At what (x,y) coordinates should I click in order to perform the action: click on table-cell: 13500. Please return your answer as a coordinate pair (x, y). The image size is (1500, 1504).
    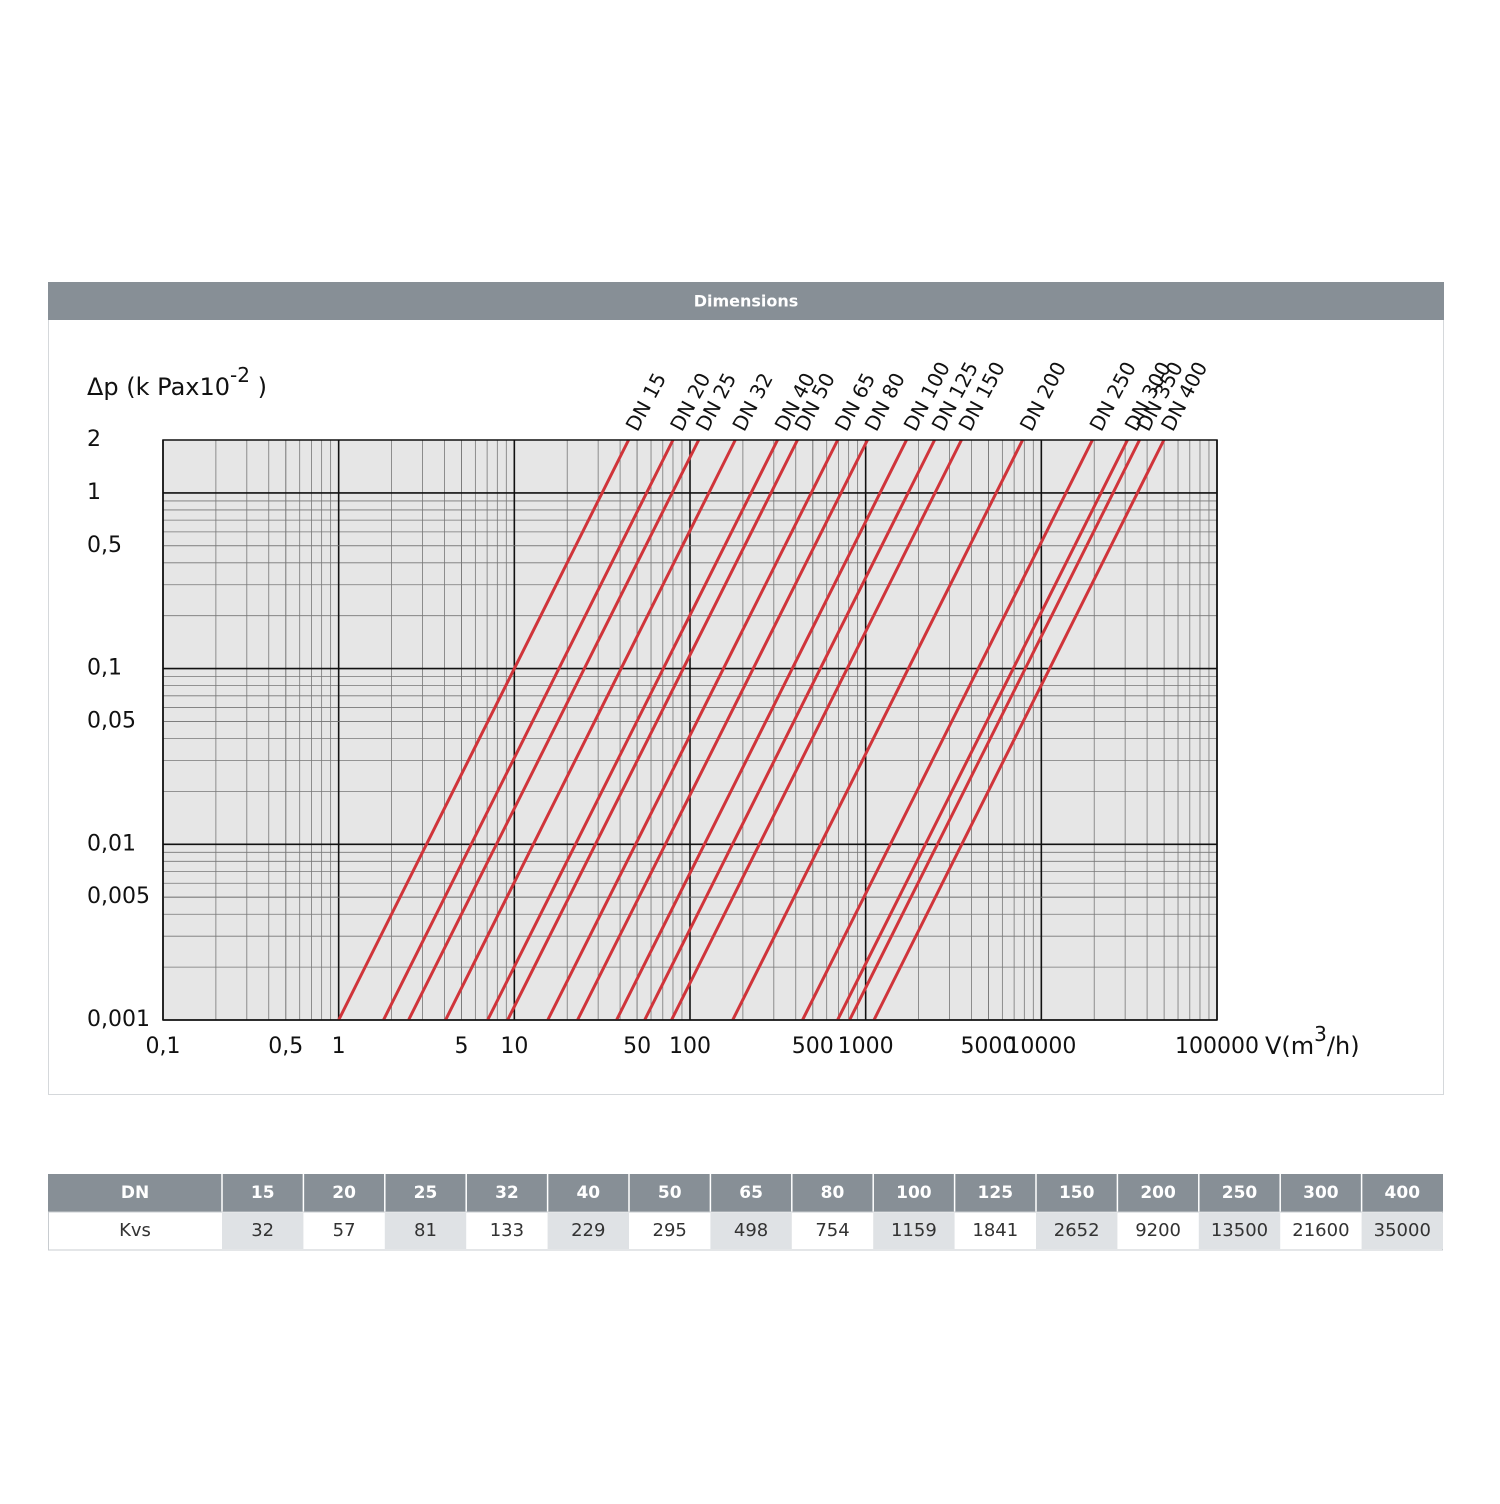
    Looking at the image, I should click on (1239, 1230).